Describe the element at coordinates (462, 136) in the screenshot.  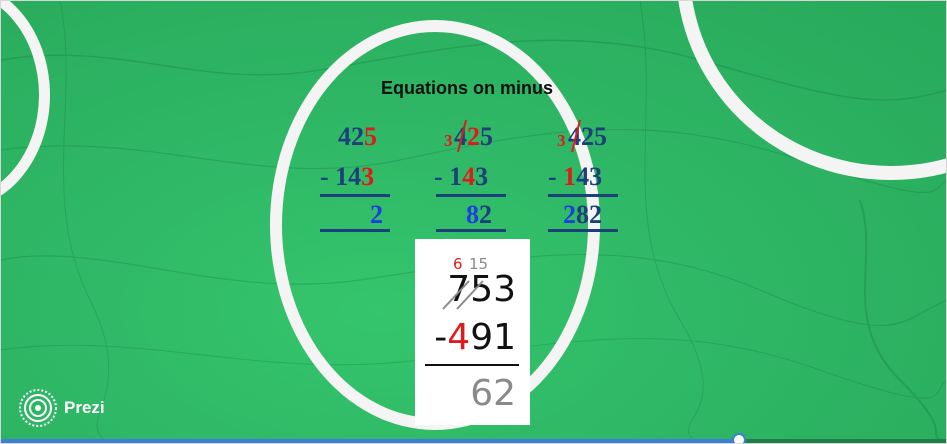
I see `example-2-strike-mark` at that location.